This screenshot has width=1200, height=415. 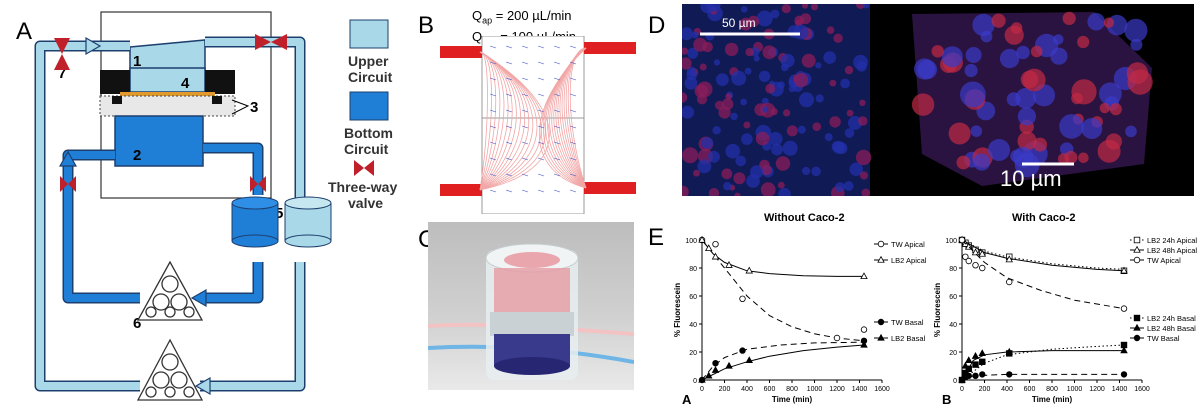 I want to click on legend-entry: LB2 48h Basal, so click(x=1171, y=328).